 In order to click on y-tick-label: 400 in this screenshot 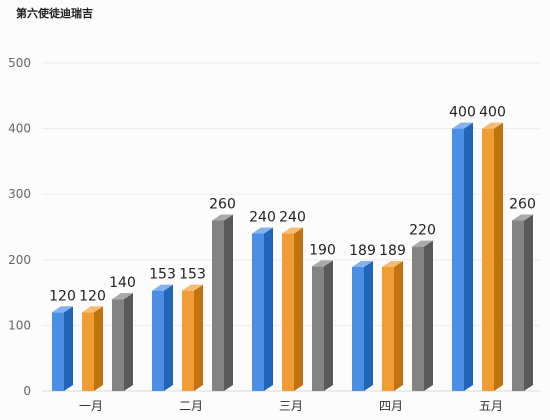, I will do `click(19, 129)`.